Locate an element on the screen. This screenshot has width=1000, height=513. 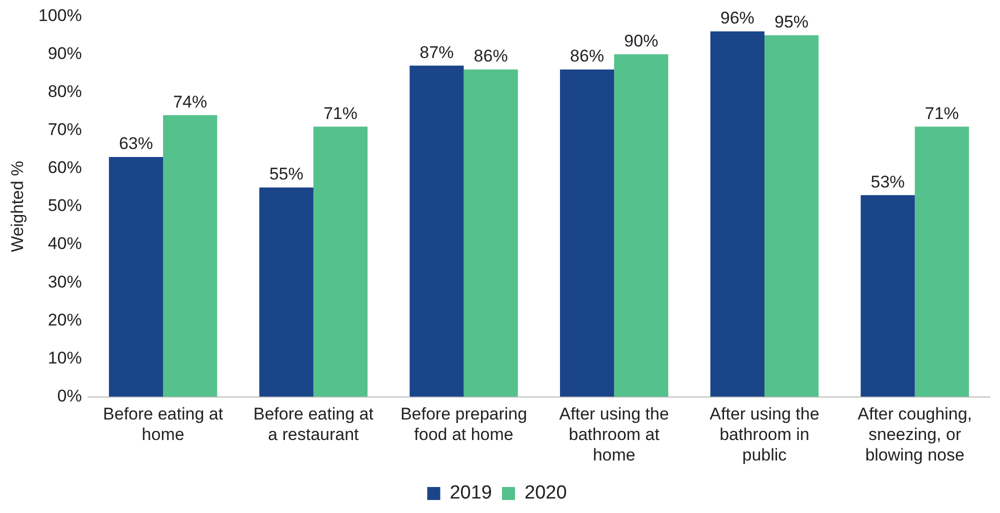
x-tick-label: After coughing, sneezing, or blowing nose is located at coordinates (915, 434).